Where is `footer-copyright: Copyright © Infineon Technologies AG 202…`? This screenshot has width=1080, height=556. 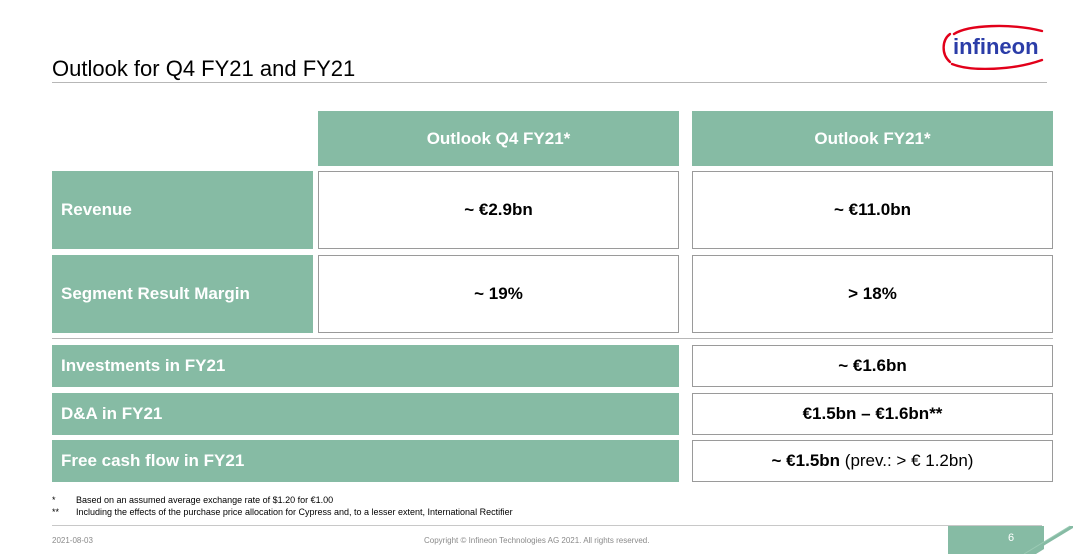 footer-copyright: Copyright © Infineon Technologies AG 202… is located at coordinates (537, 540).